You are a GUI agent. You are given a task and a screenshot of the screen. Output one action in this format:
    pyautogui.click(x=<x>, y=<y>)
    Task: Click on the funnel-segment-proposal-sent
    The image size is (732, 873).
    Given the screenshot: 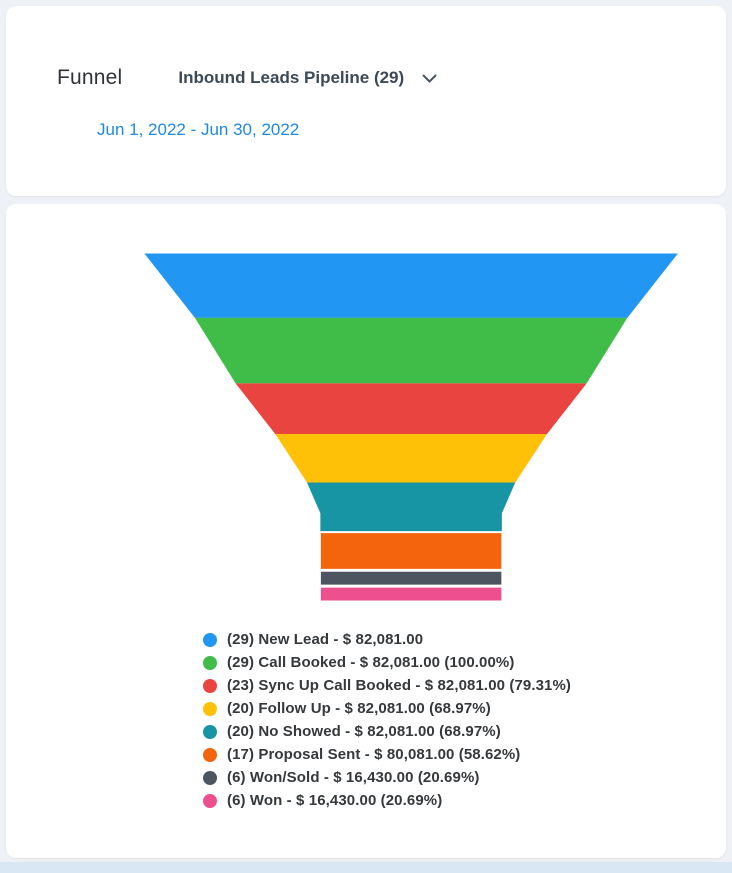 What is the action you would take?
    pyautogui.click(x=411, y=551)
    